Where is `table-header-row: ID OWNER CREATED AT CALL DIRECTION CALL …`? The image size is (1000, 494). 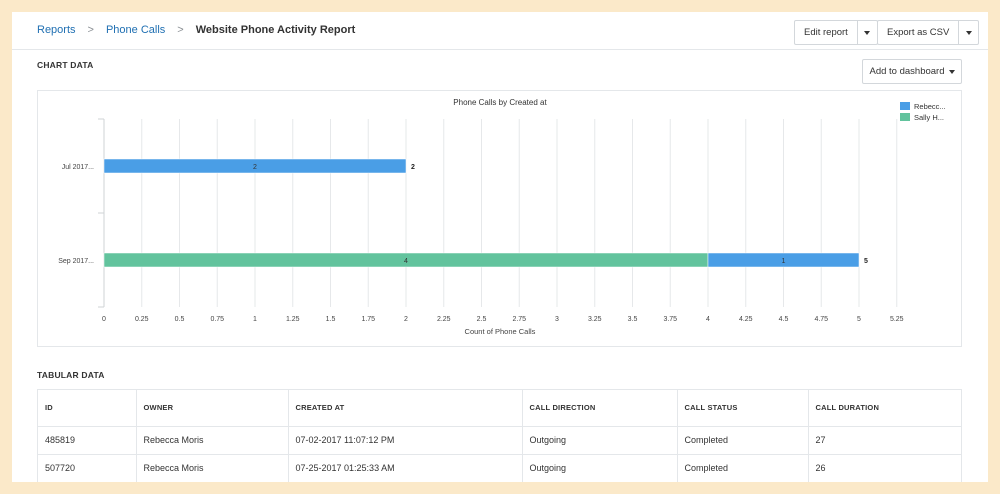
table-header-row: ID OWNER CREATED AT CALL DIRECTION CALL … is located at coordinates (499, 408).